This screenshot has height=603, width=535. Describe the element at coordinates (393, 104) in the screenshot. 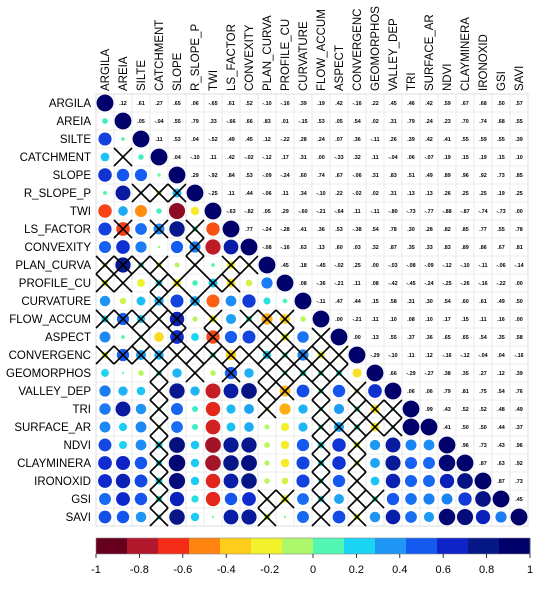

I see `correlation-value: .45` at that location.